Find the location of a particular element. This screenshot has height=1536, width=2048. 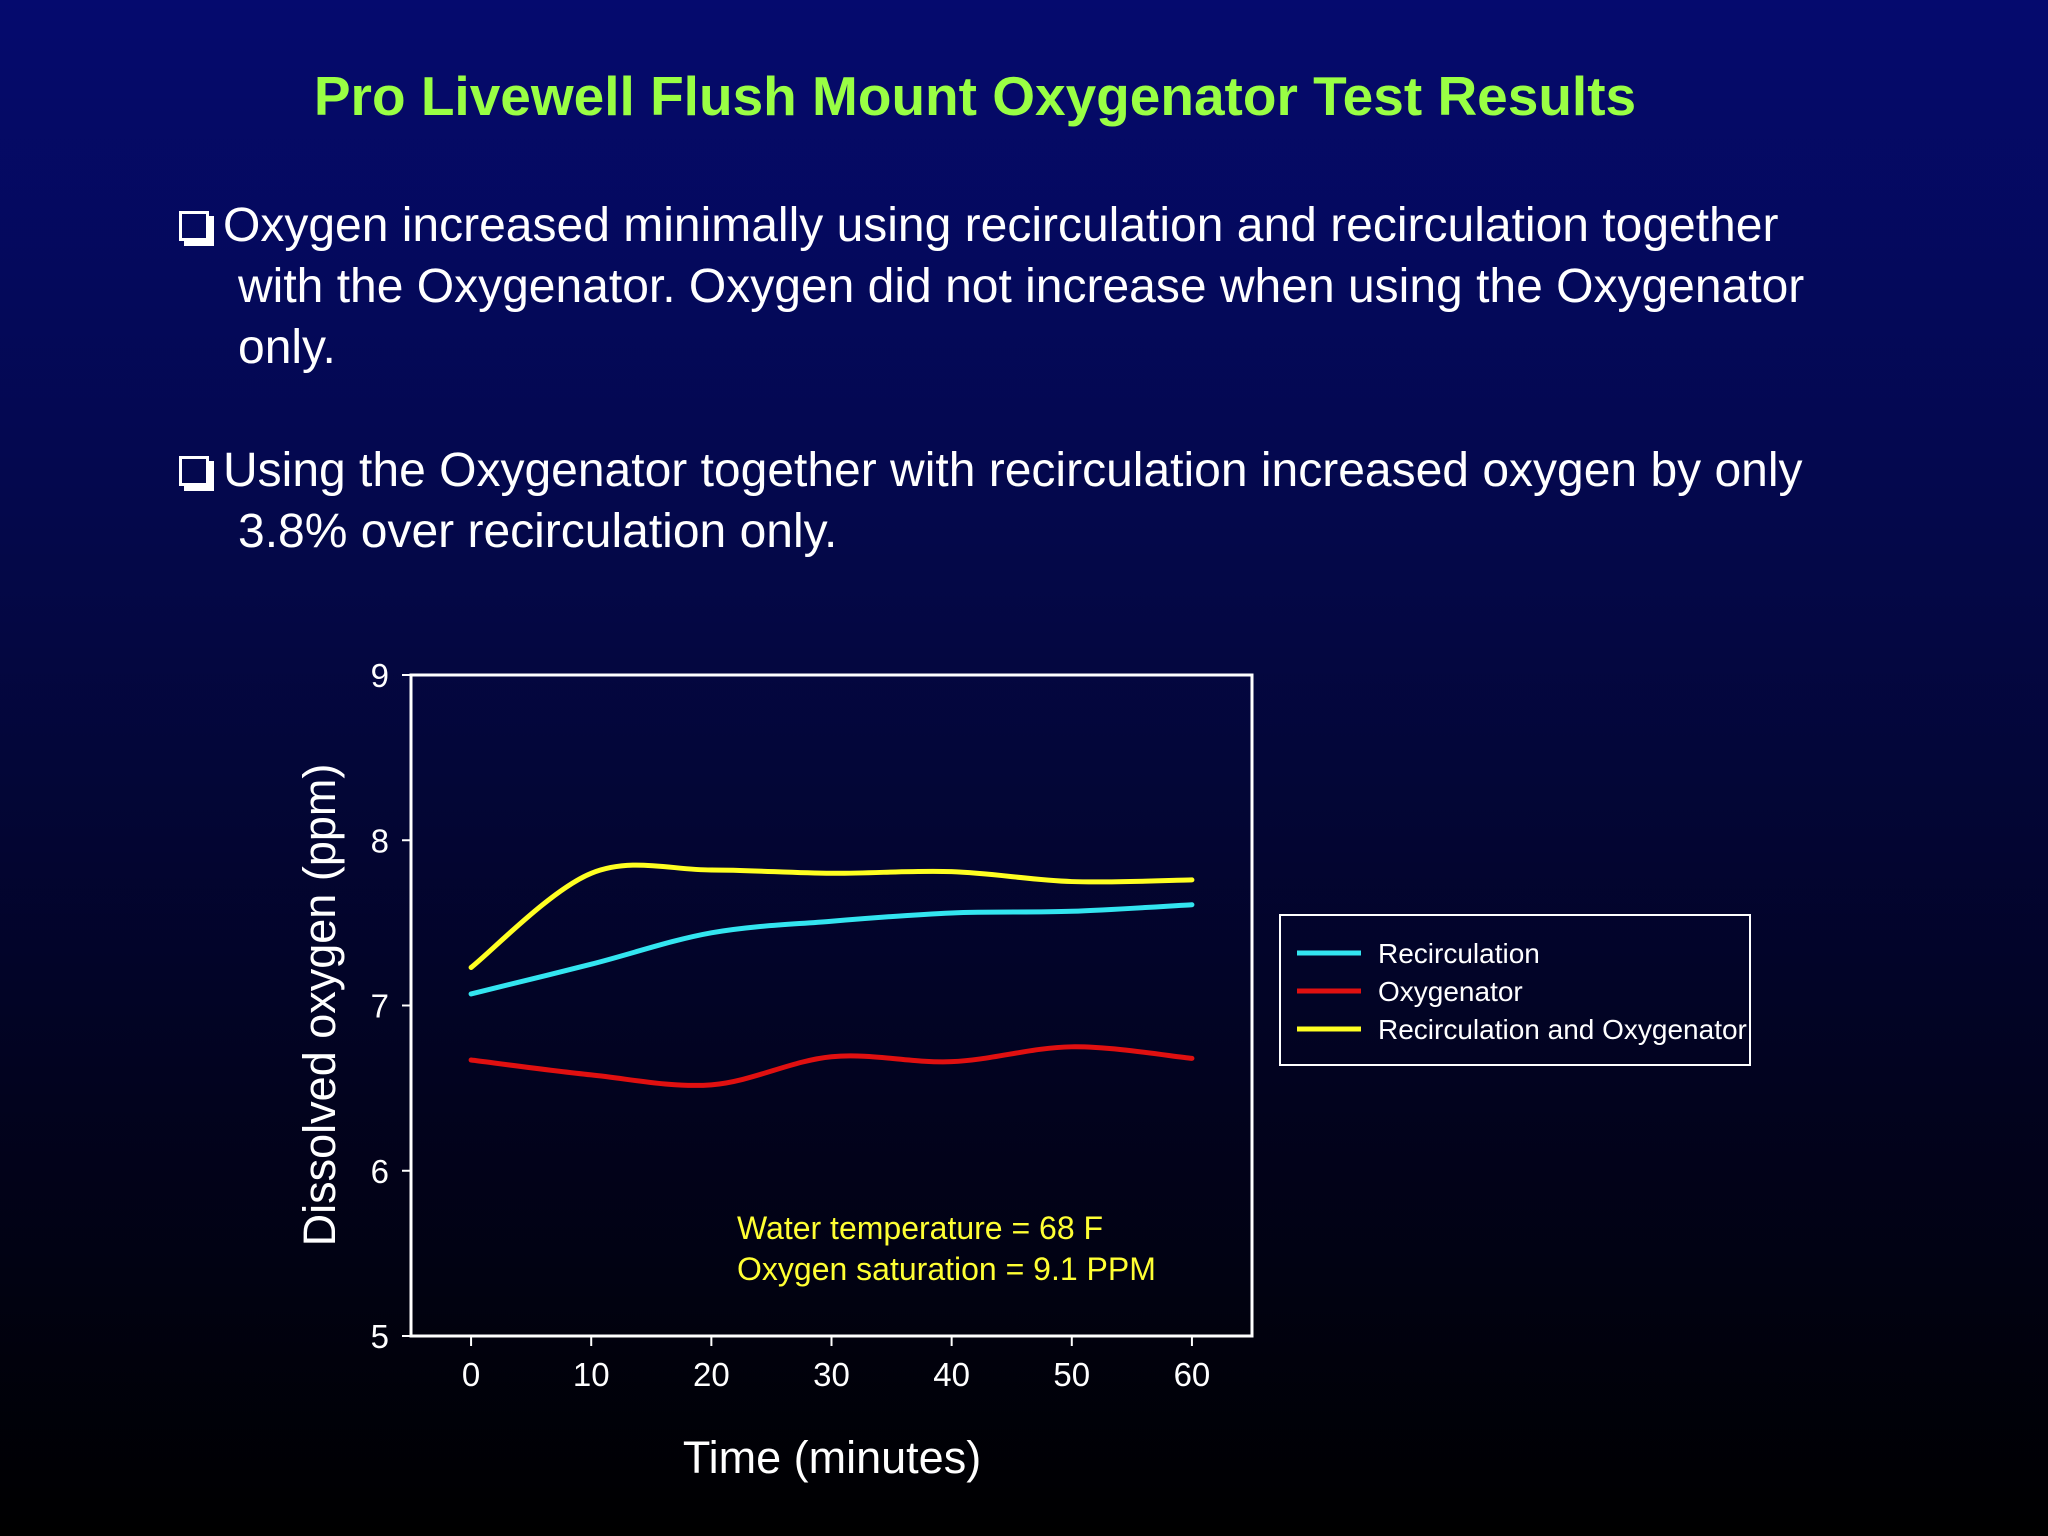

legend-label: Recirculation and Oxygenator is located at coordinates (1562, 1029).